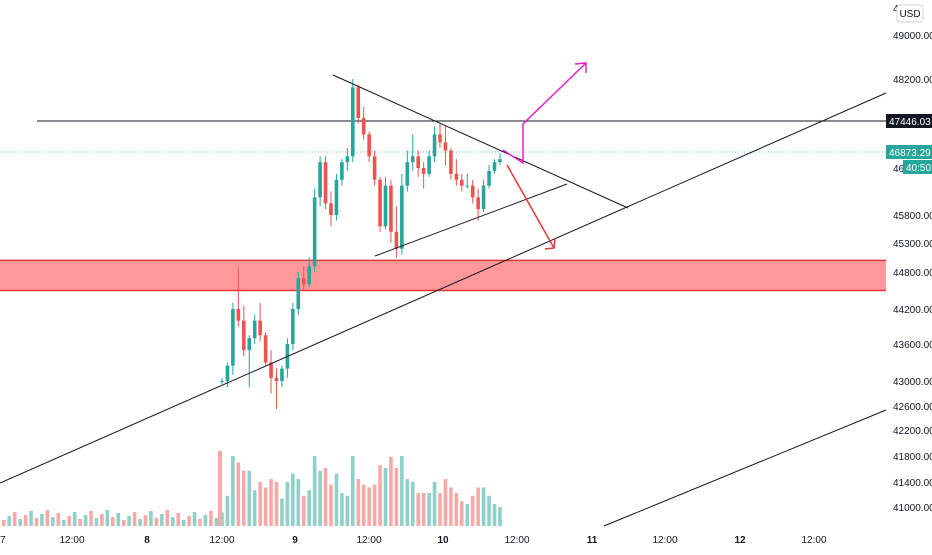 The image size is (932, 555). What do you see at coordinates (471, 220) in the screenshot?
I see `triangle-bottom` at bounding box center [471, 220].